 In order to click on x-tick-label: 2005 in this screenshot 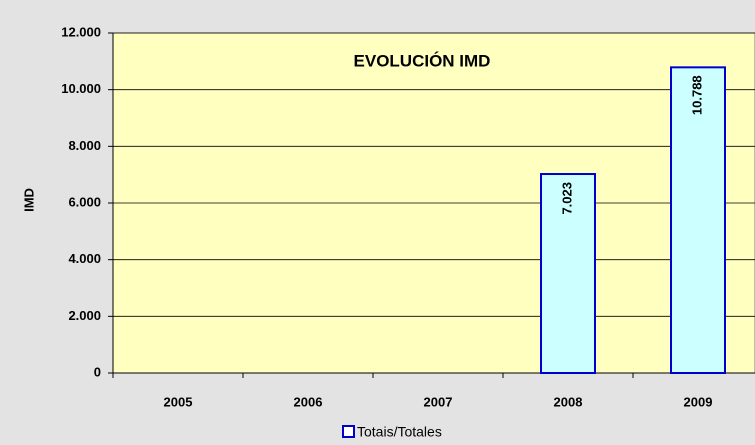, I will do `click(178, 401)`.